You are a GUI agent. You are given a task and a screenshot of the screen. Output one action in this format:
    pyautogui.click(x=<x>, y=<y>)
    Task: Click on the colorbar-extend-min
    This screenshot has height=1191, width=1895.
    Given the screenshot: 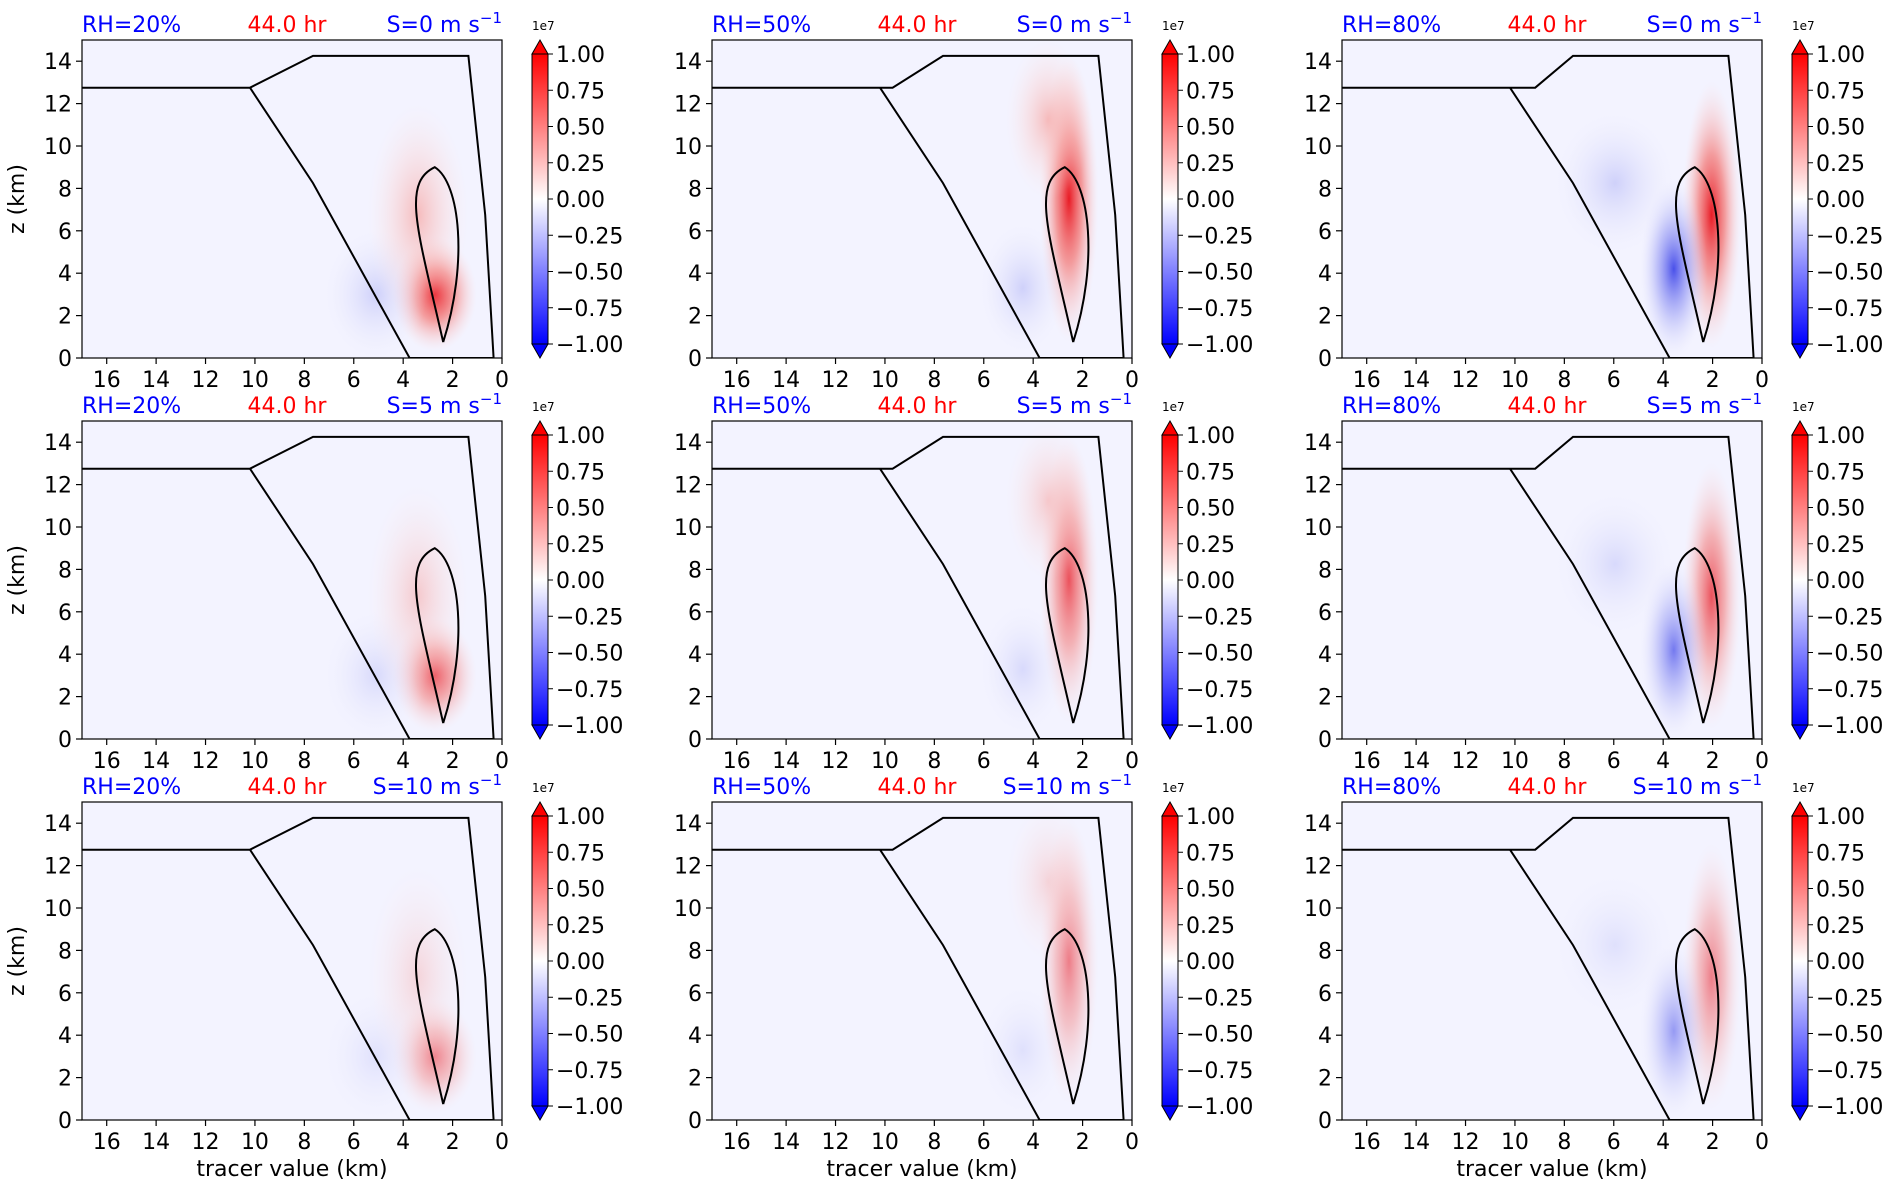 What is the action you would take?
    pyautogui.click(x=1800, y=351)
    